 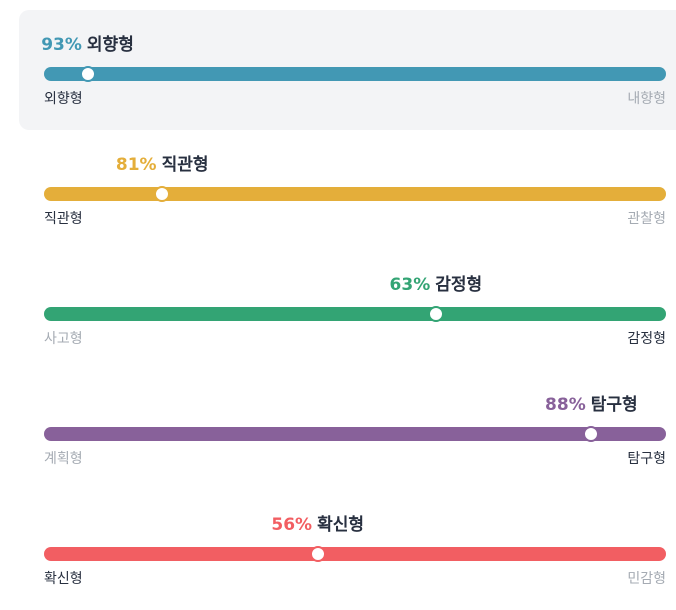 What do you see at coordinates (136, 165) in the screenshot?
I see `trait-percent: 81%` at bounding box center [136, 165].